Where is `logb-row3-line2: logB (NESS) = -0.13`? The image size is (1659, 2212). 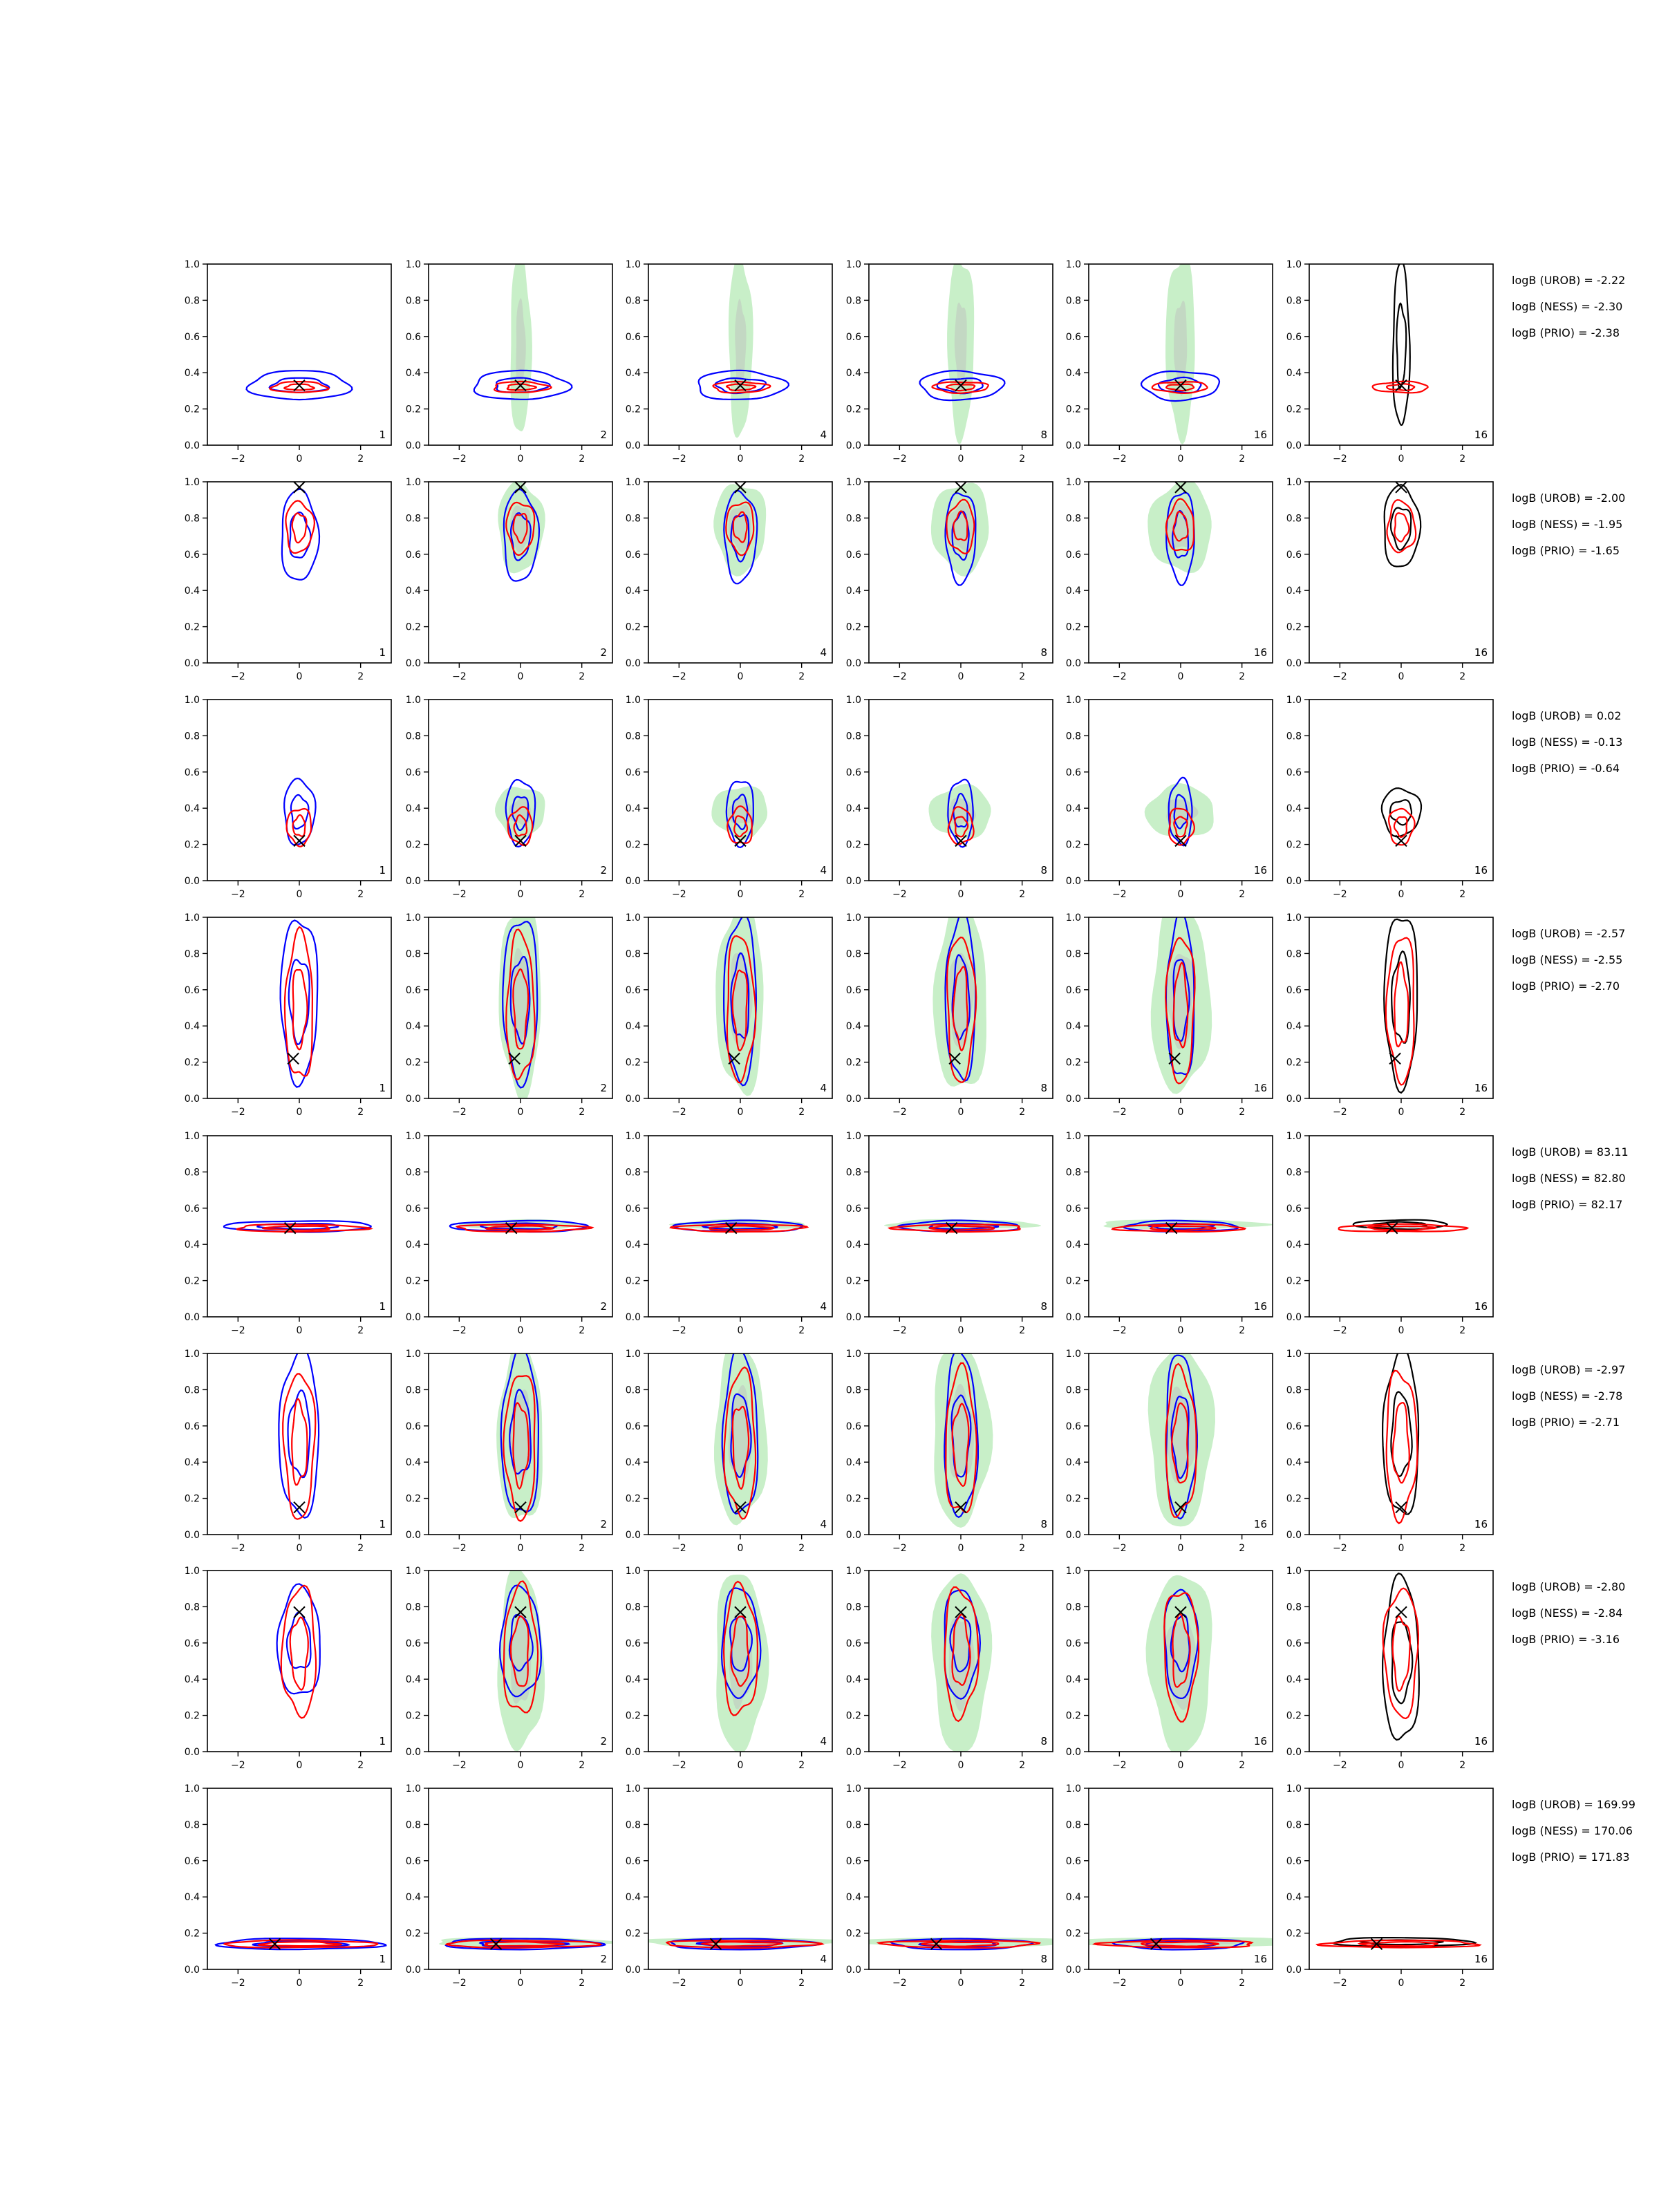 logb-row3-line2: logB (NESS) = -0.13 is located at coordinates (1568, 742).